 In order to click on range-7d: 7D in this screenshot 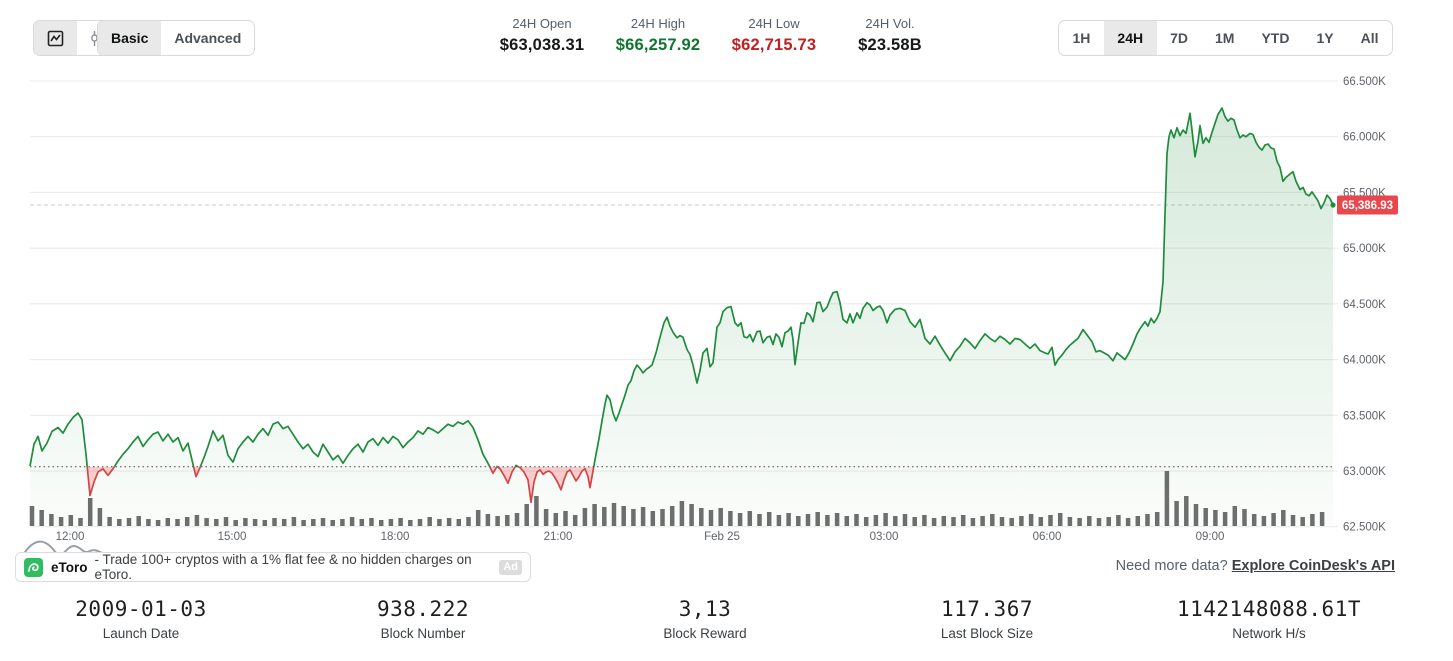, I will do `click(1179, 38)`.